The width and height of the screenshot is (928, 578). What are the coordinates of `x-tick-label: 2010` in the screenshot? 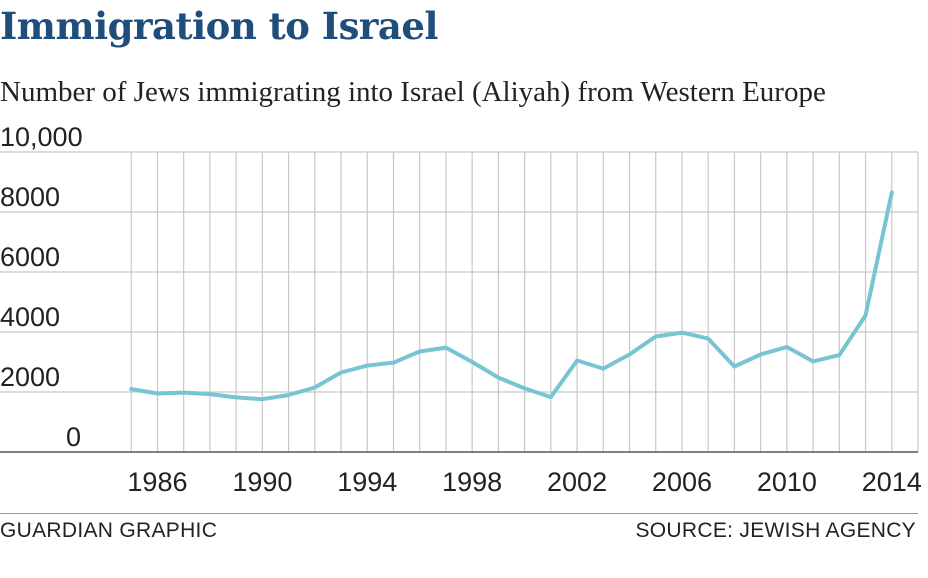 It's located at (787, 482).